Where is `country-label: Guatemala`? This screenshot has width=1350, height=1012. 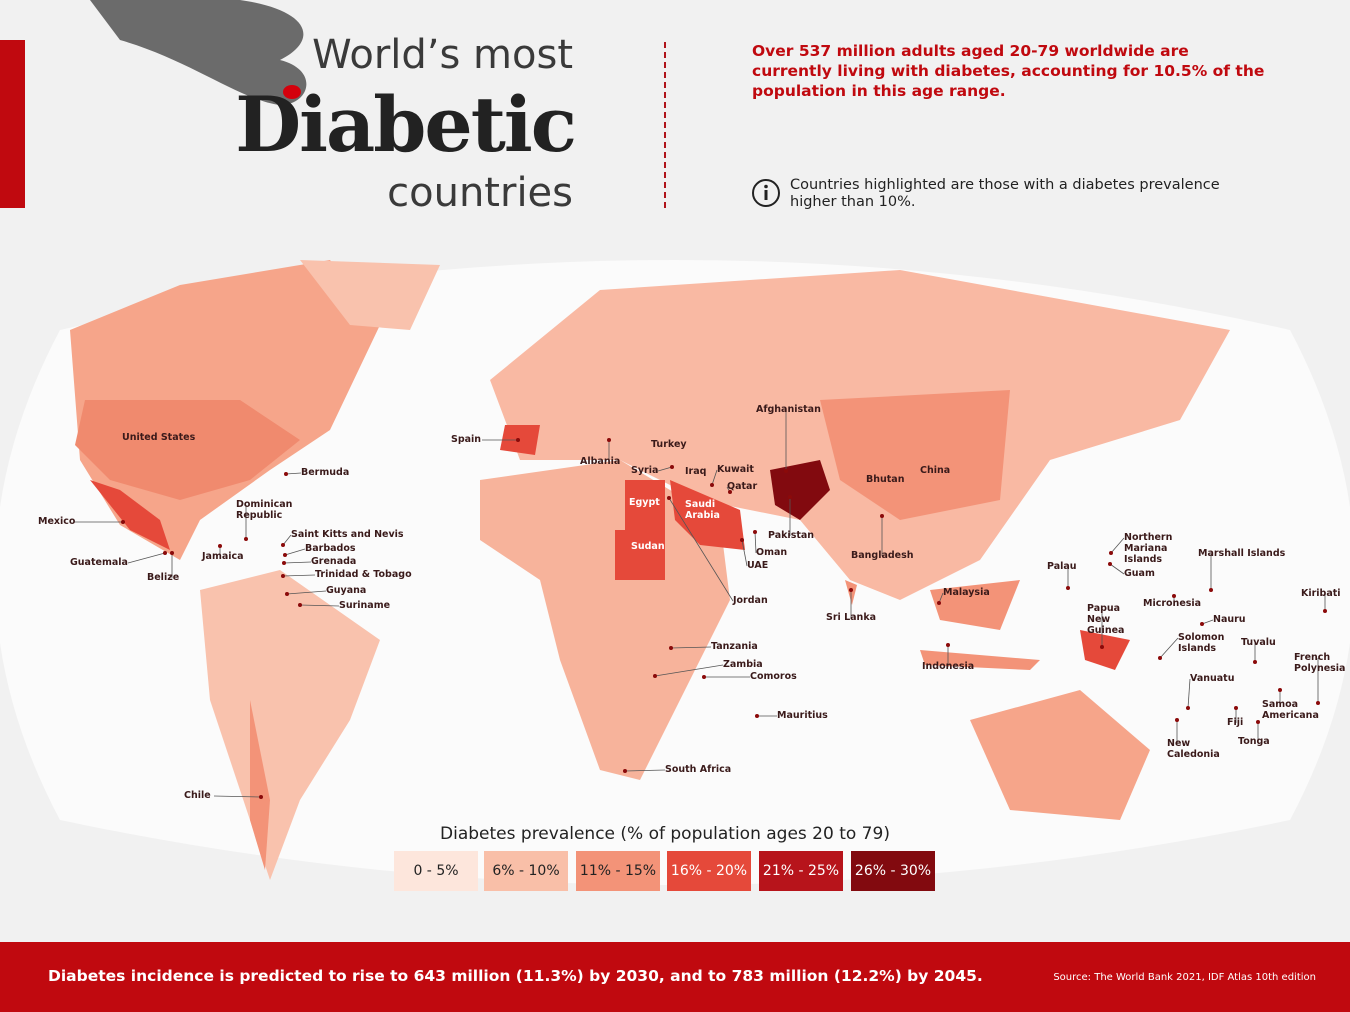
country-label: Guatemala is located at coordinates (99, 562).